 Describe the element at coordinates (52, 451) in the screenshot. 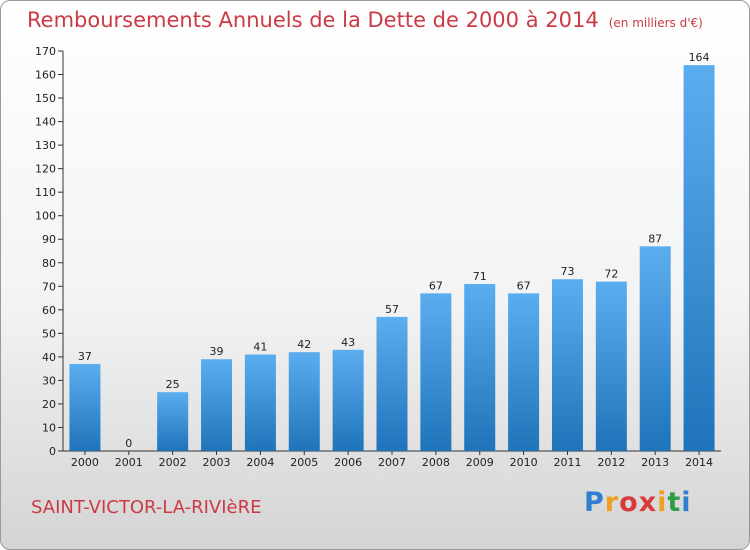

I see `y-tick-label: 0` at that location.